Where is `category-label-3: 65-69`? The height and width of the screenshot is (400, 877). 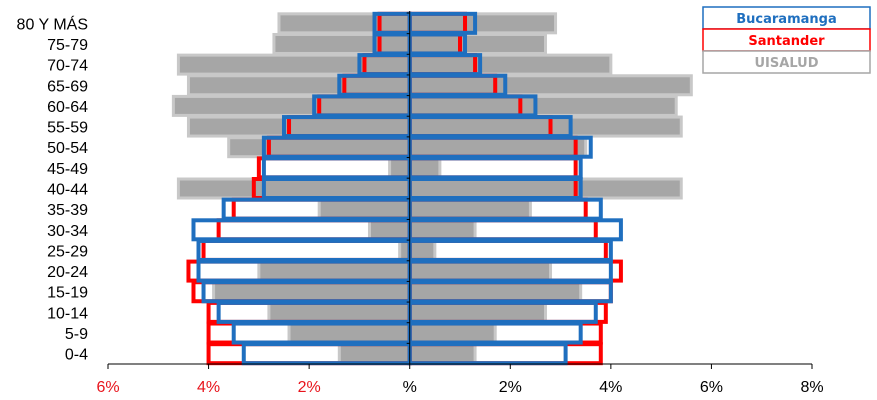
category-label-3: 65-69 is located at coordinates (67, 86).